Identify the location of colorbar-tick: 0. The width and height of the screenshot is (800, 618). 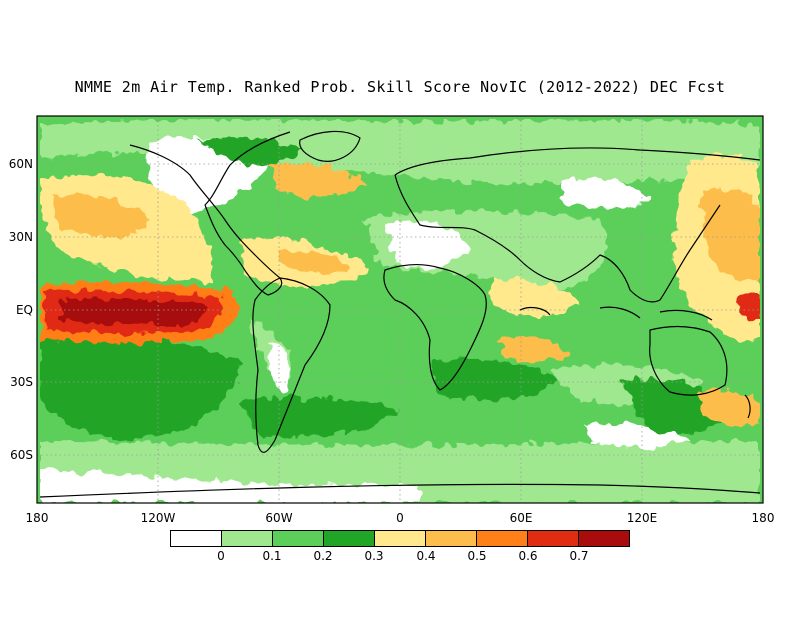
(221, 556).